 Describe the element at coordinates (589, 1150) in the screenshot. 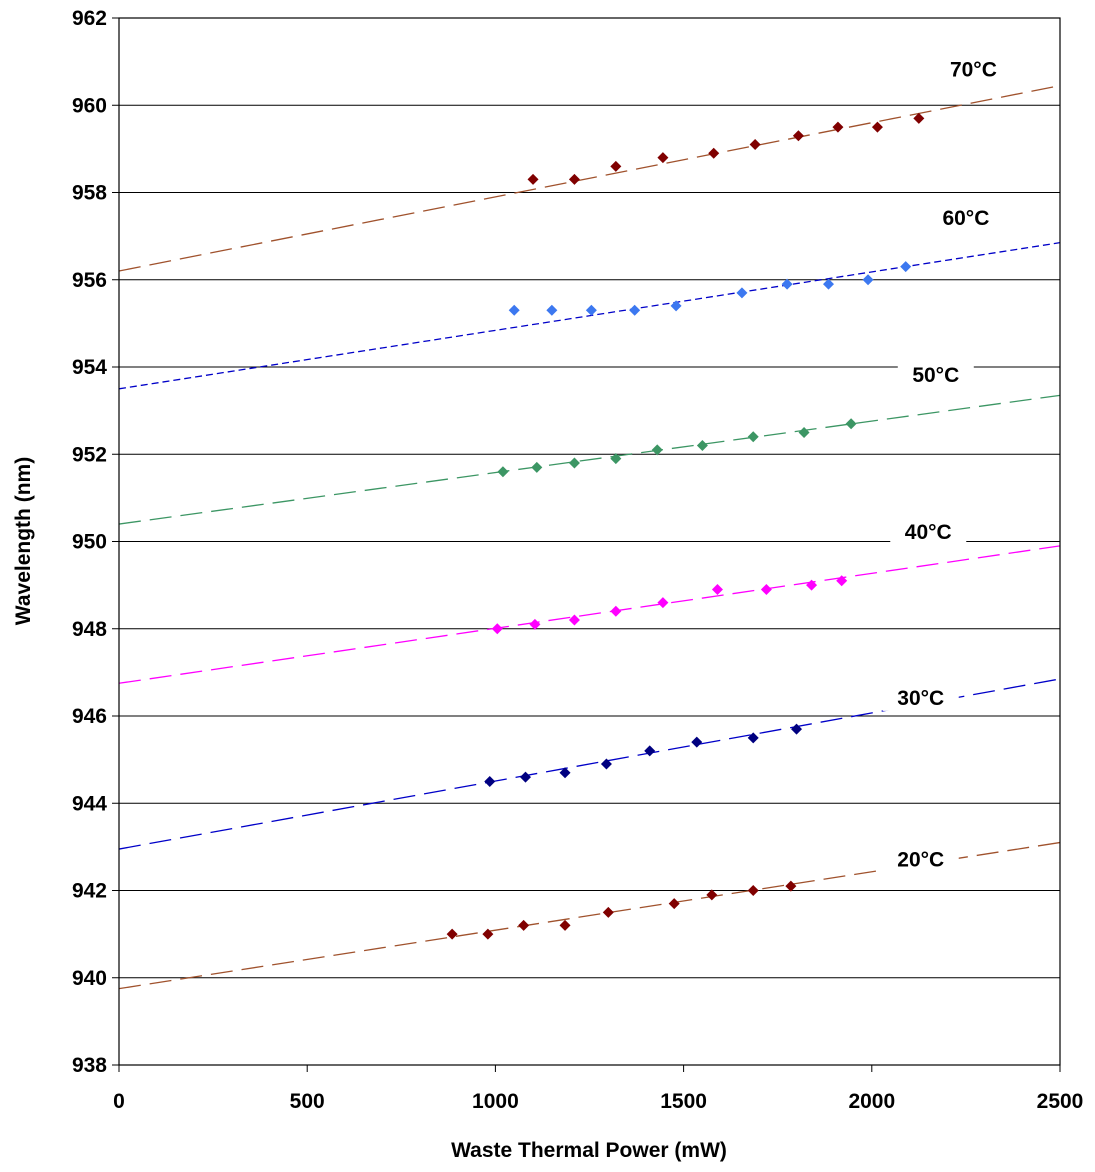

I see `x-axis-title: Waste Thermal Power (mW)` at that location.